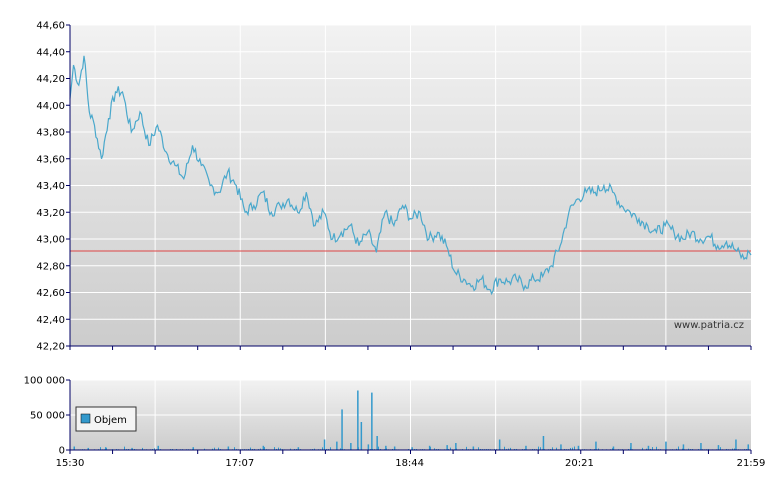 Image resolution: width=780 pixels, height=490 pixels. What do you see at coordinates (85, 418) in the screenshot?
I see `legend-swatch` at bounding box center [85, 418].